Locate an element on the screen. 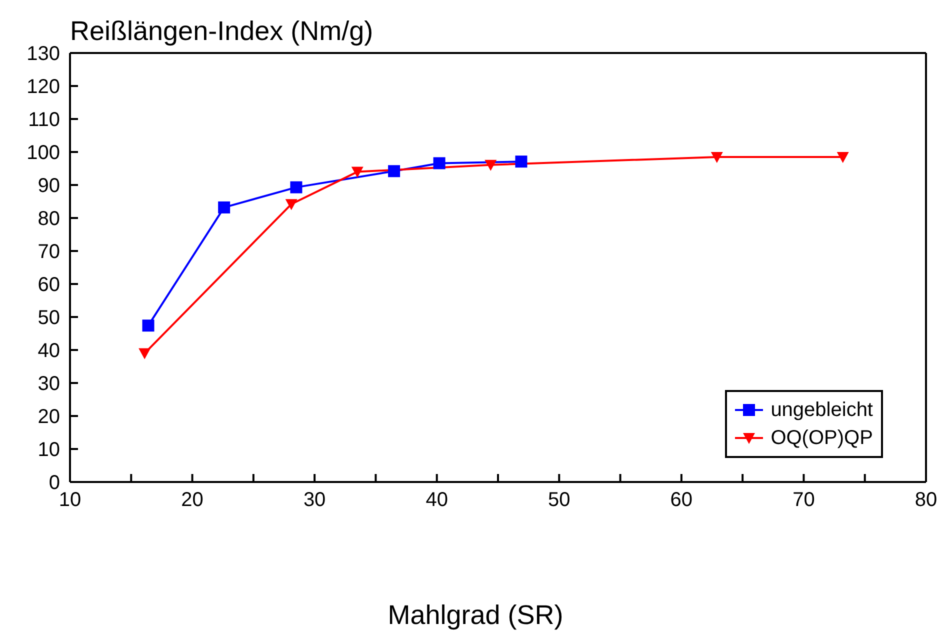 Image resolution: width=949 pixels, height=636 pixels. y-tick-label: 90 is located at coordinates (49, 186).